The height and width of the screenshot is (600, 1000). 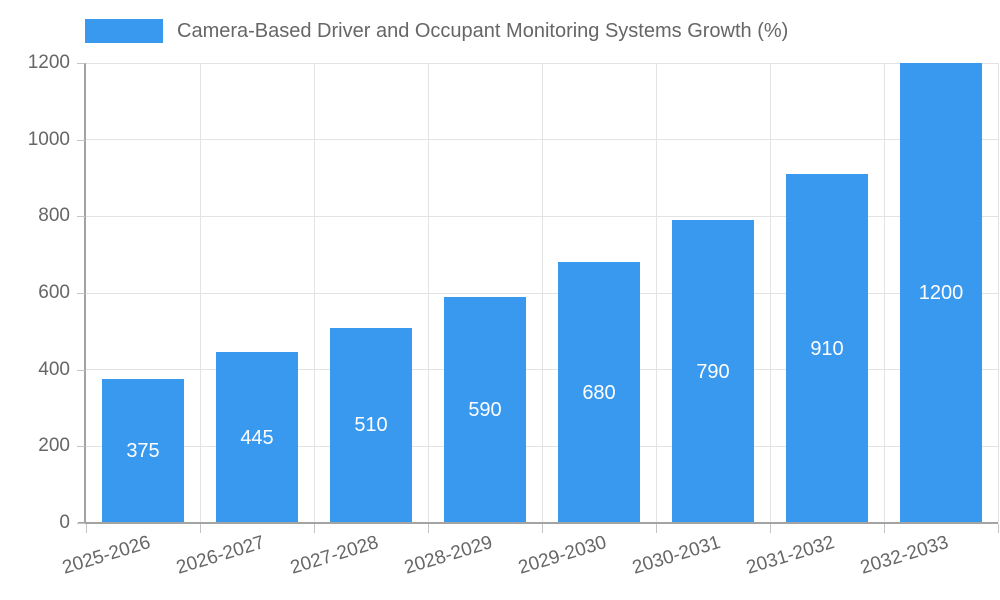 I want to click on bar-value-label: 790, so click(x=713, y=371).